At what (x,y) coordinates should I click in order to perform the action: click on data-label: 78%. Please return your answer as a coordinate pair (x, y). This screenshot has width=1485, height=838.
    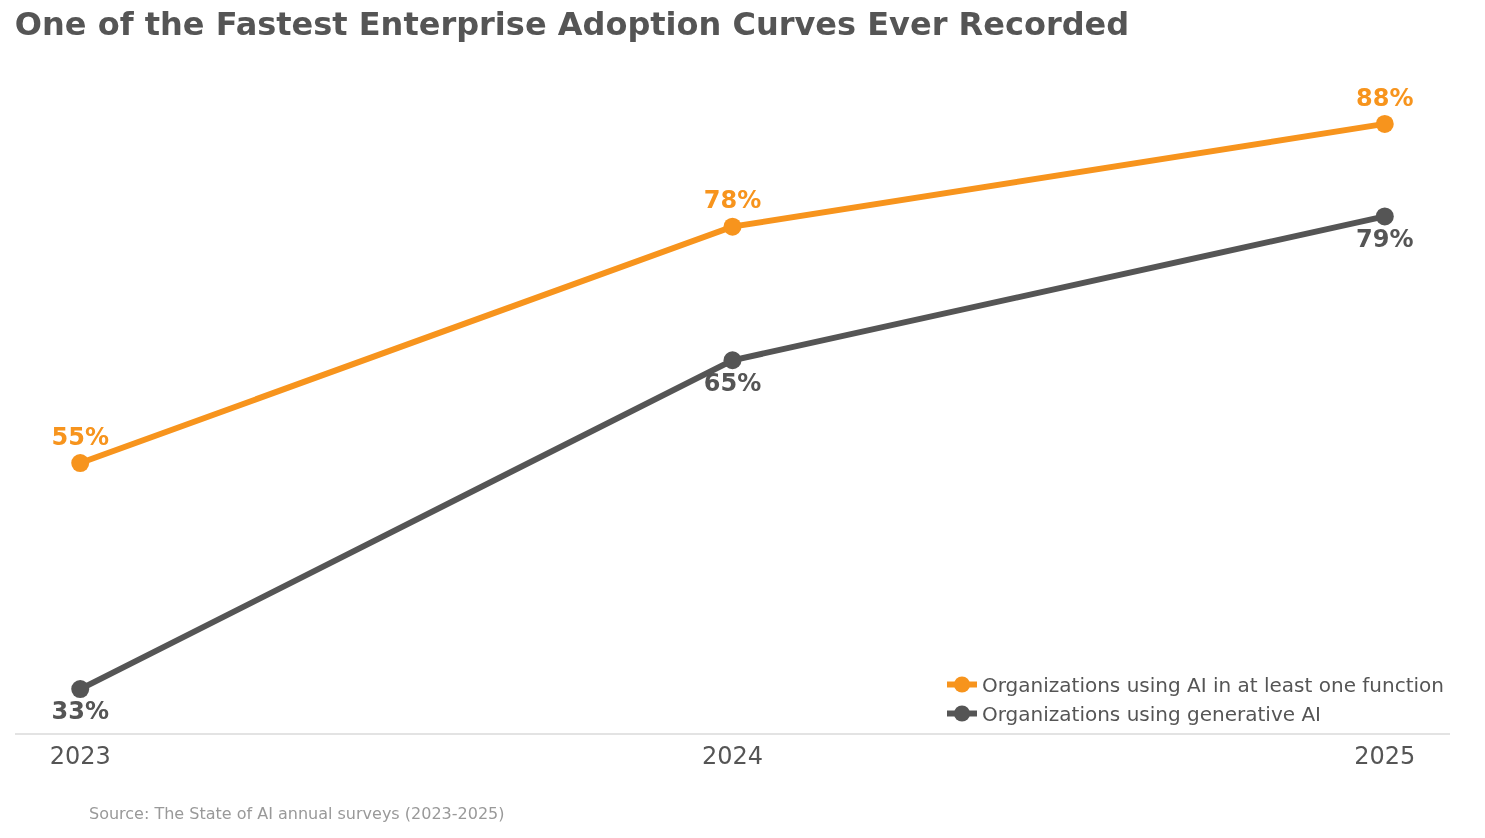
    Looking at the image, I should click on (732, 200).